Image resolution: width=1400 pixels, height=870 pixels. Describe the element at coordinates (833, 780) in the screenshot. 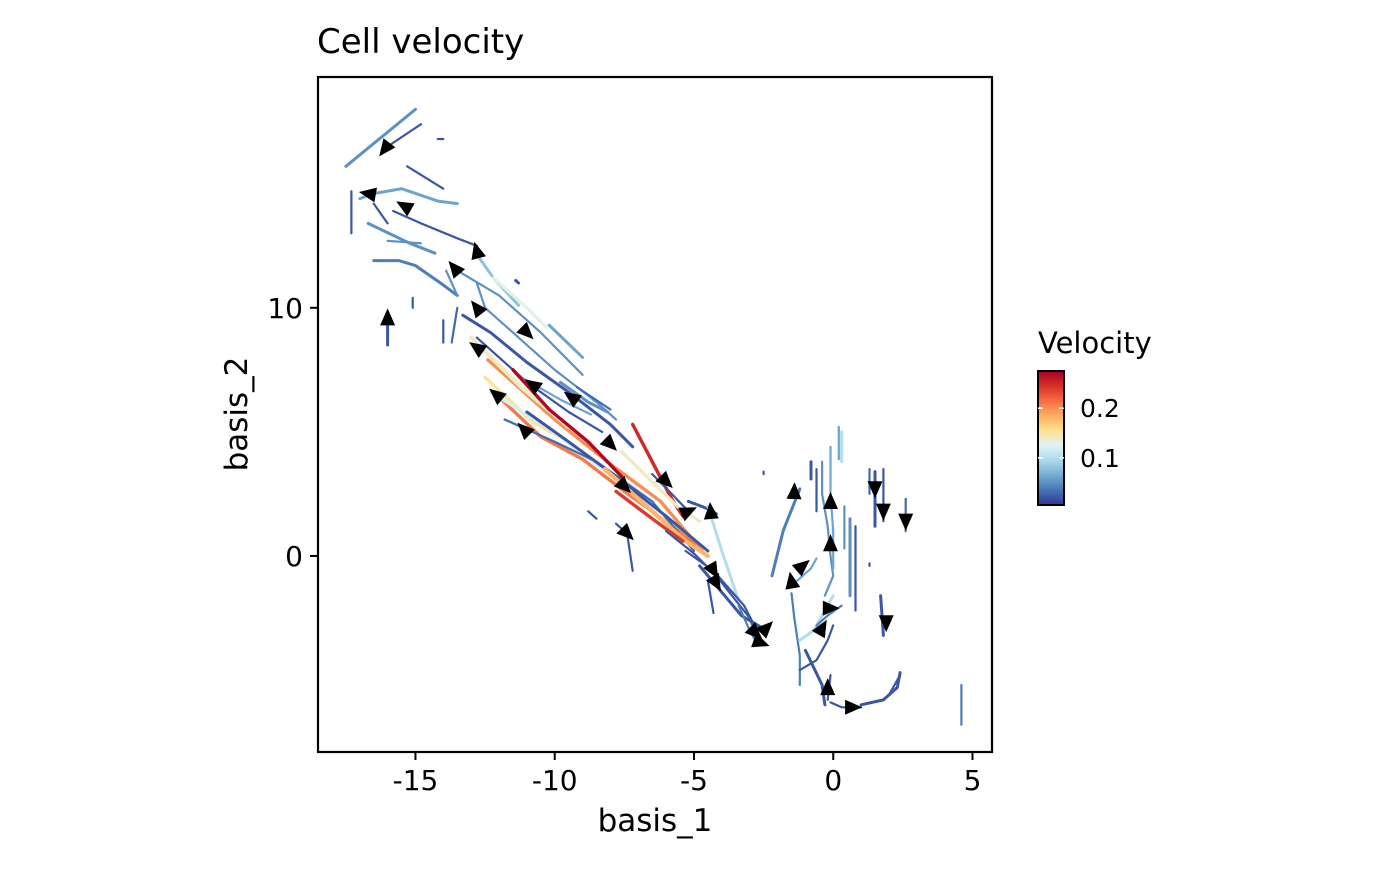

I see `x-tick-label: 0` at that location.